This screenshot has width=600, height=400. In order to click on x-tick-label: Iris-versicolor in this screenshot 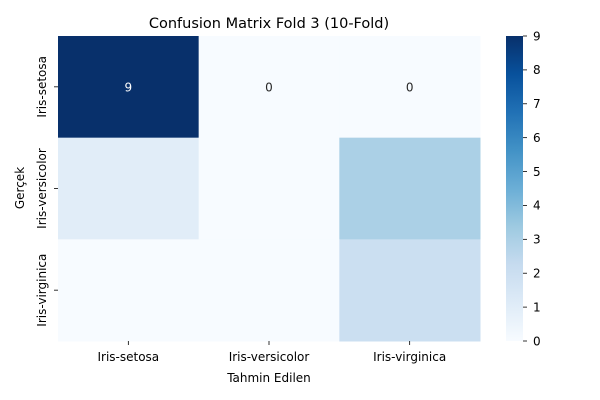, I will do `click(269, 357)`.